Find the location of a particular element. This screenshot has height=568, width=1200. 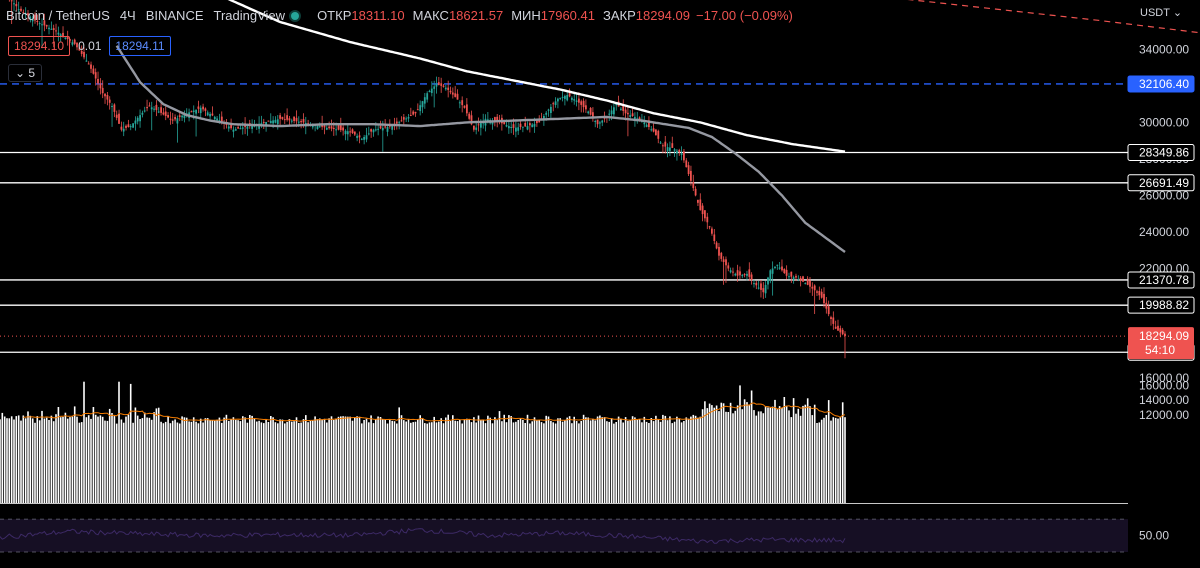

market-status-icon is located at coordinates (295, 15).